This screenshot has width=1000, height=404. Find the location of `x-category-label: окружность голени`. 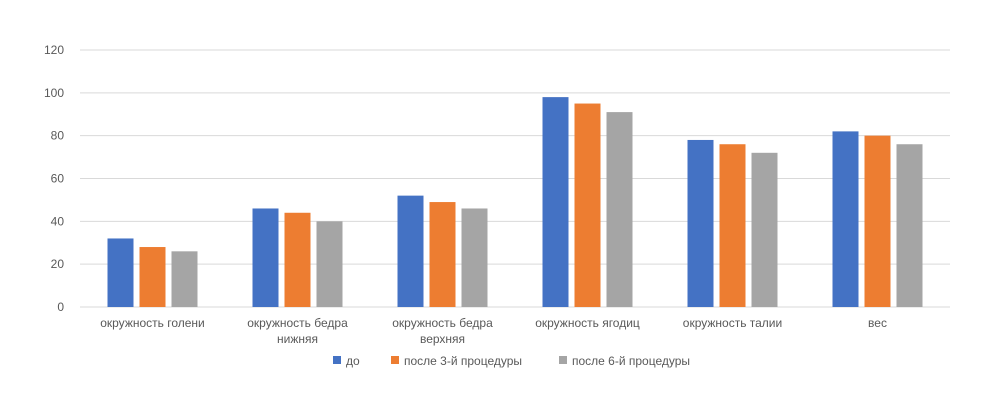

x-category-label: окружность голени is located at coordinates (152, 323).